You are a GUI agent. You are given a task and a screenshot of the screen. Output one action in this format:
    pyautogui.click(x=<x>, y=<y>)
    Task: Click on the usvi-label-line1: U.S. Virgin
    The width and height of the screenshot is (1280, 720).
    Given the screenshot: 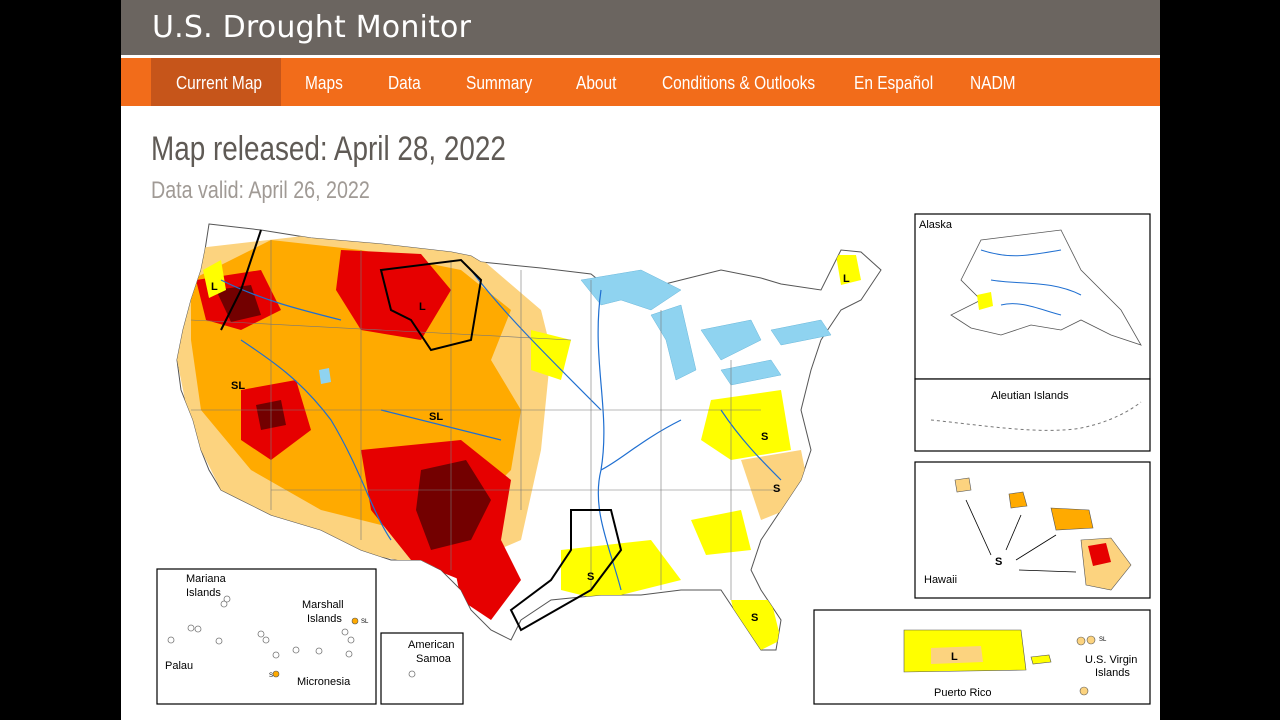 What is the action you would take?
    pyautogui.click(x=1111, y=660)
    